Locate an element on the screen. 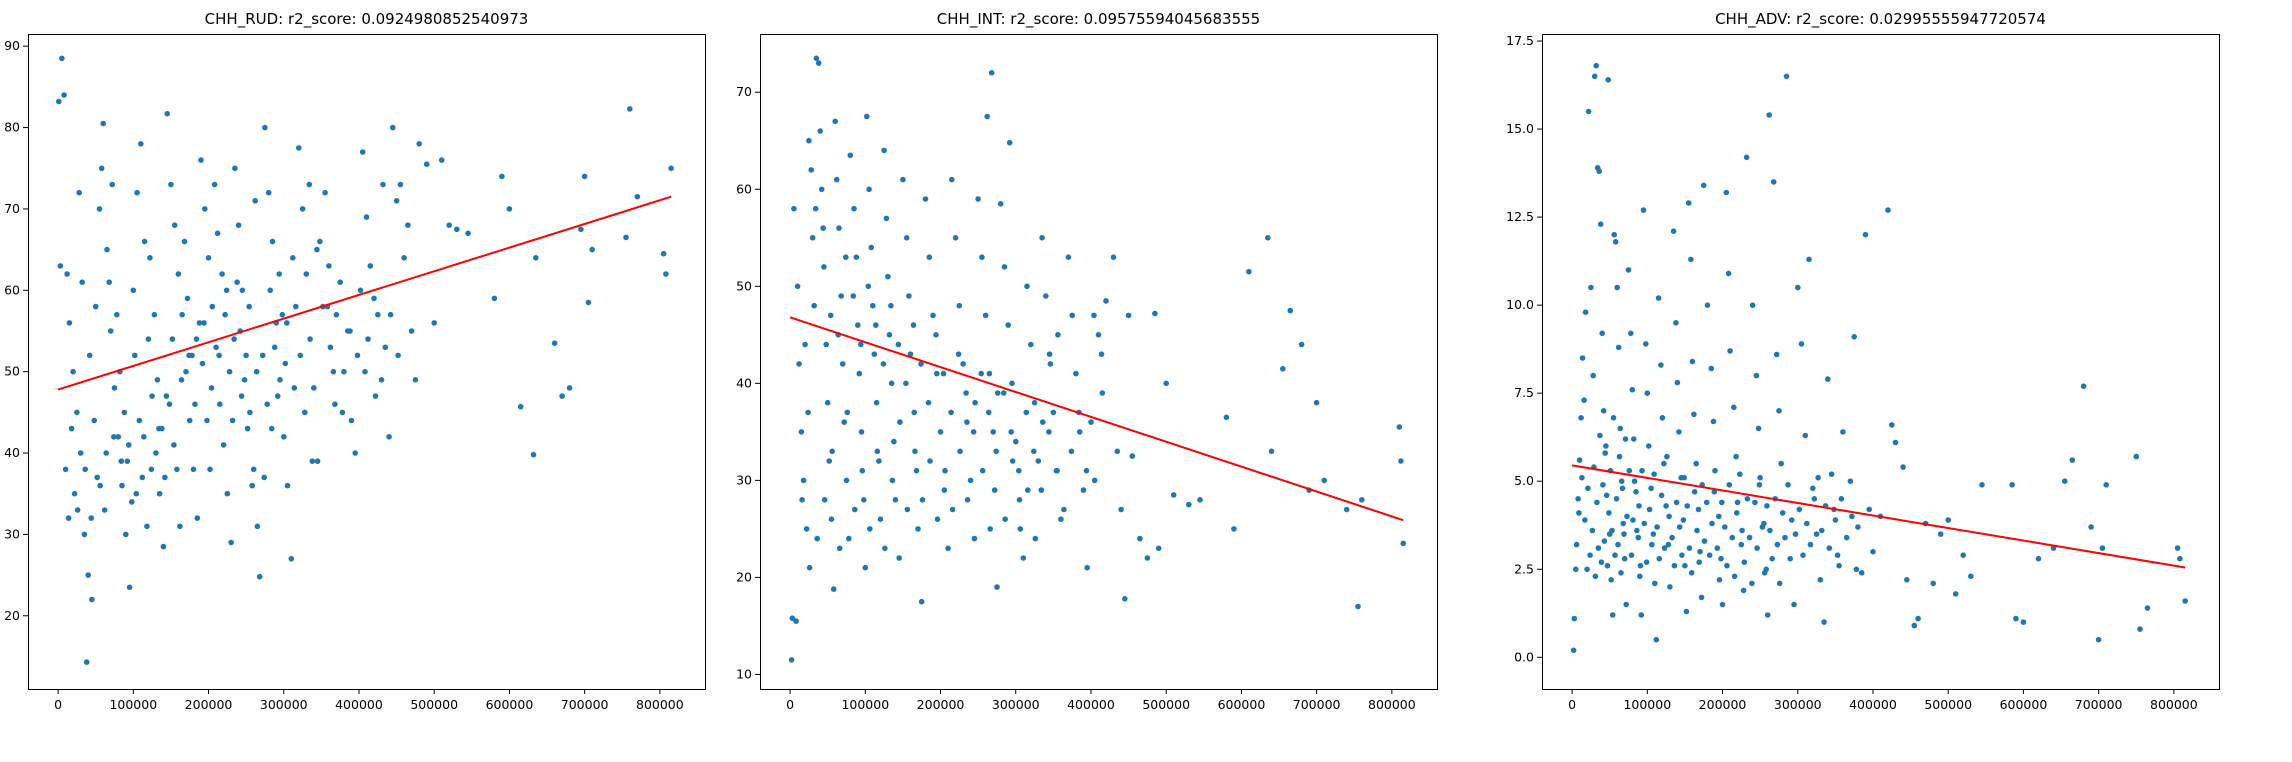 Image resolution: width=2292 pixels, height=762 pixels. x-tick-label: 100000 is located at coordinates (1647, 704).